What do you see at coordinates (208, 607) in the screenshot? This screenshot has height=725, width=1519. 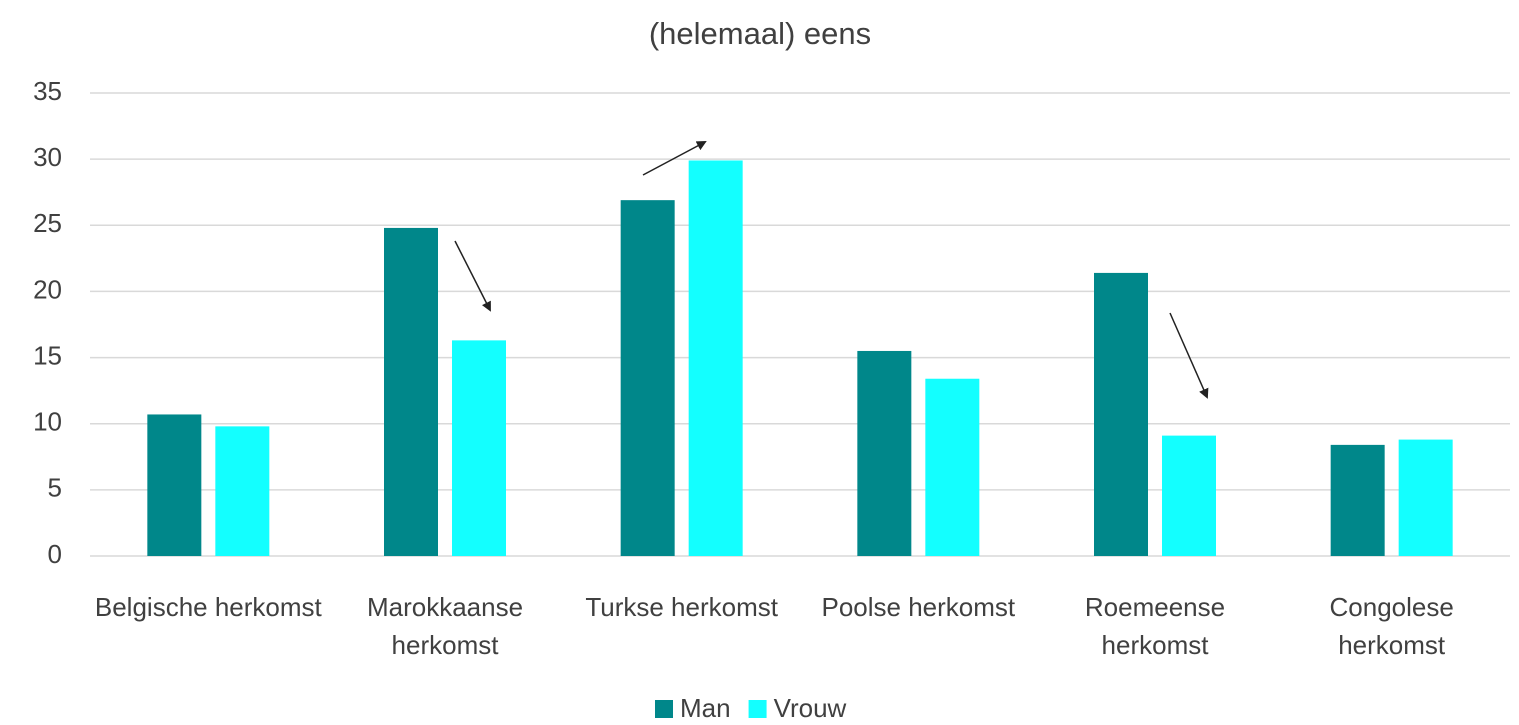 I see `x-tick-label: Belgische herkomst` at bounding box center [208, 607].